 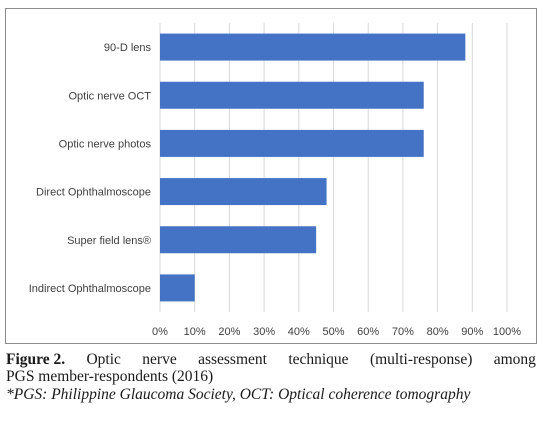 I want to click on x-tick-label: 10%, so click(x=195, y=332).